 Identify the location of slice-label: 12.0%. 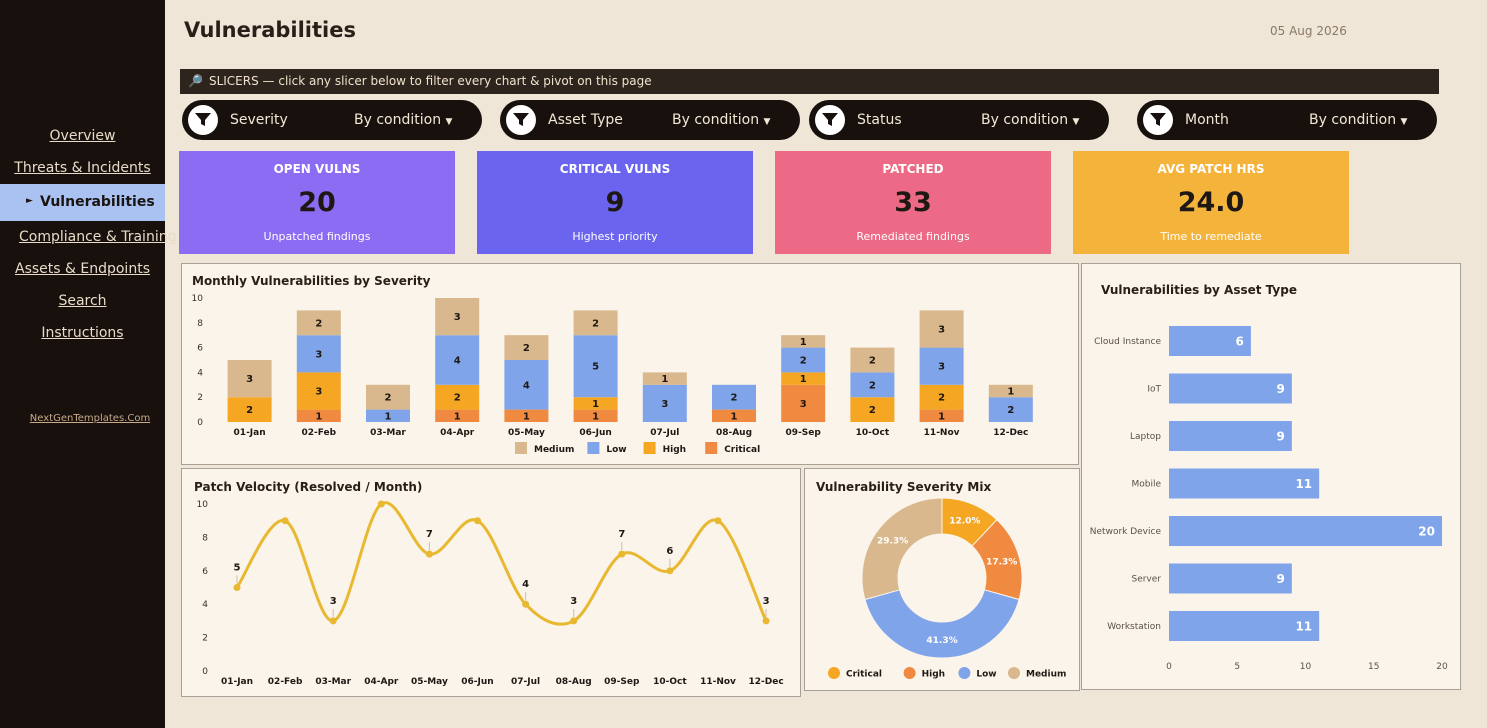
(964, 521).